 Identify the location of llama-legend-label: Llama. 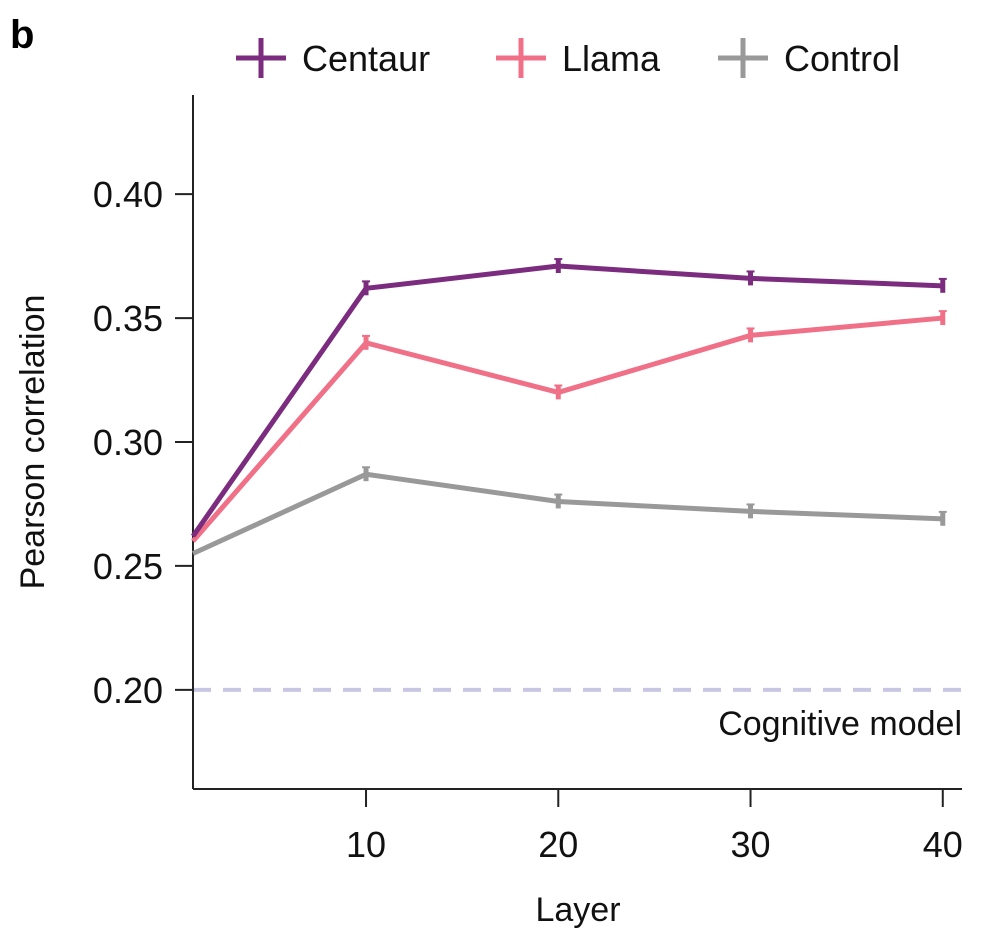
(611, 58).